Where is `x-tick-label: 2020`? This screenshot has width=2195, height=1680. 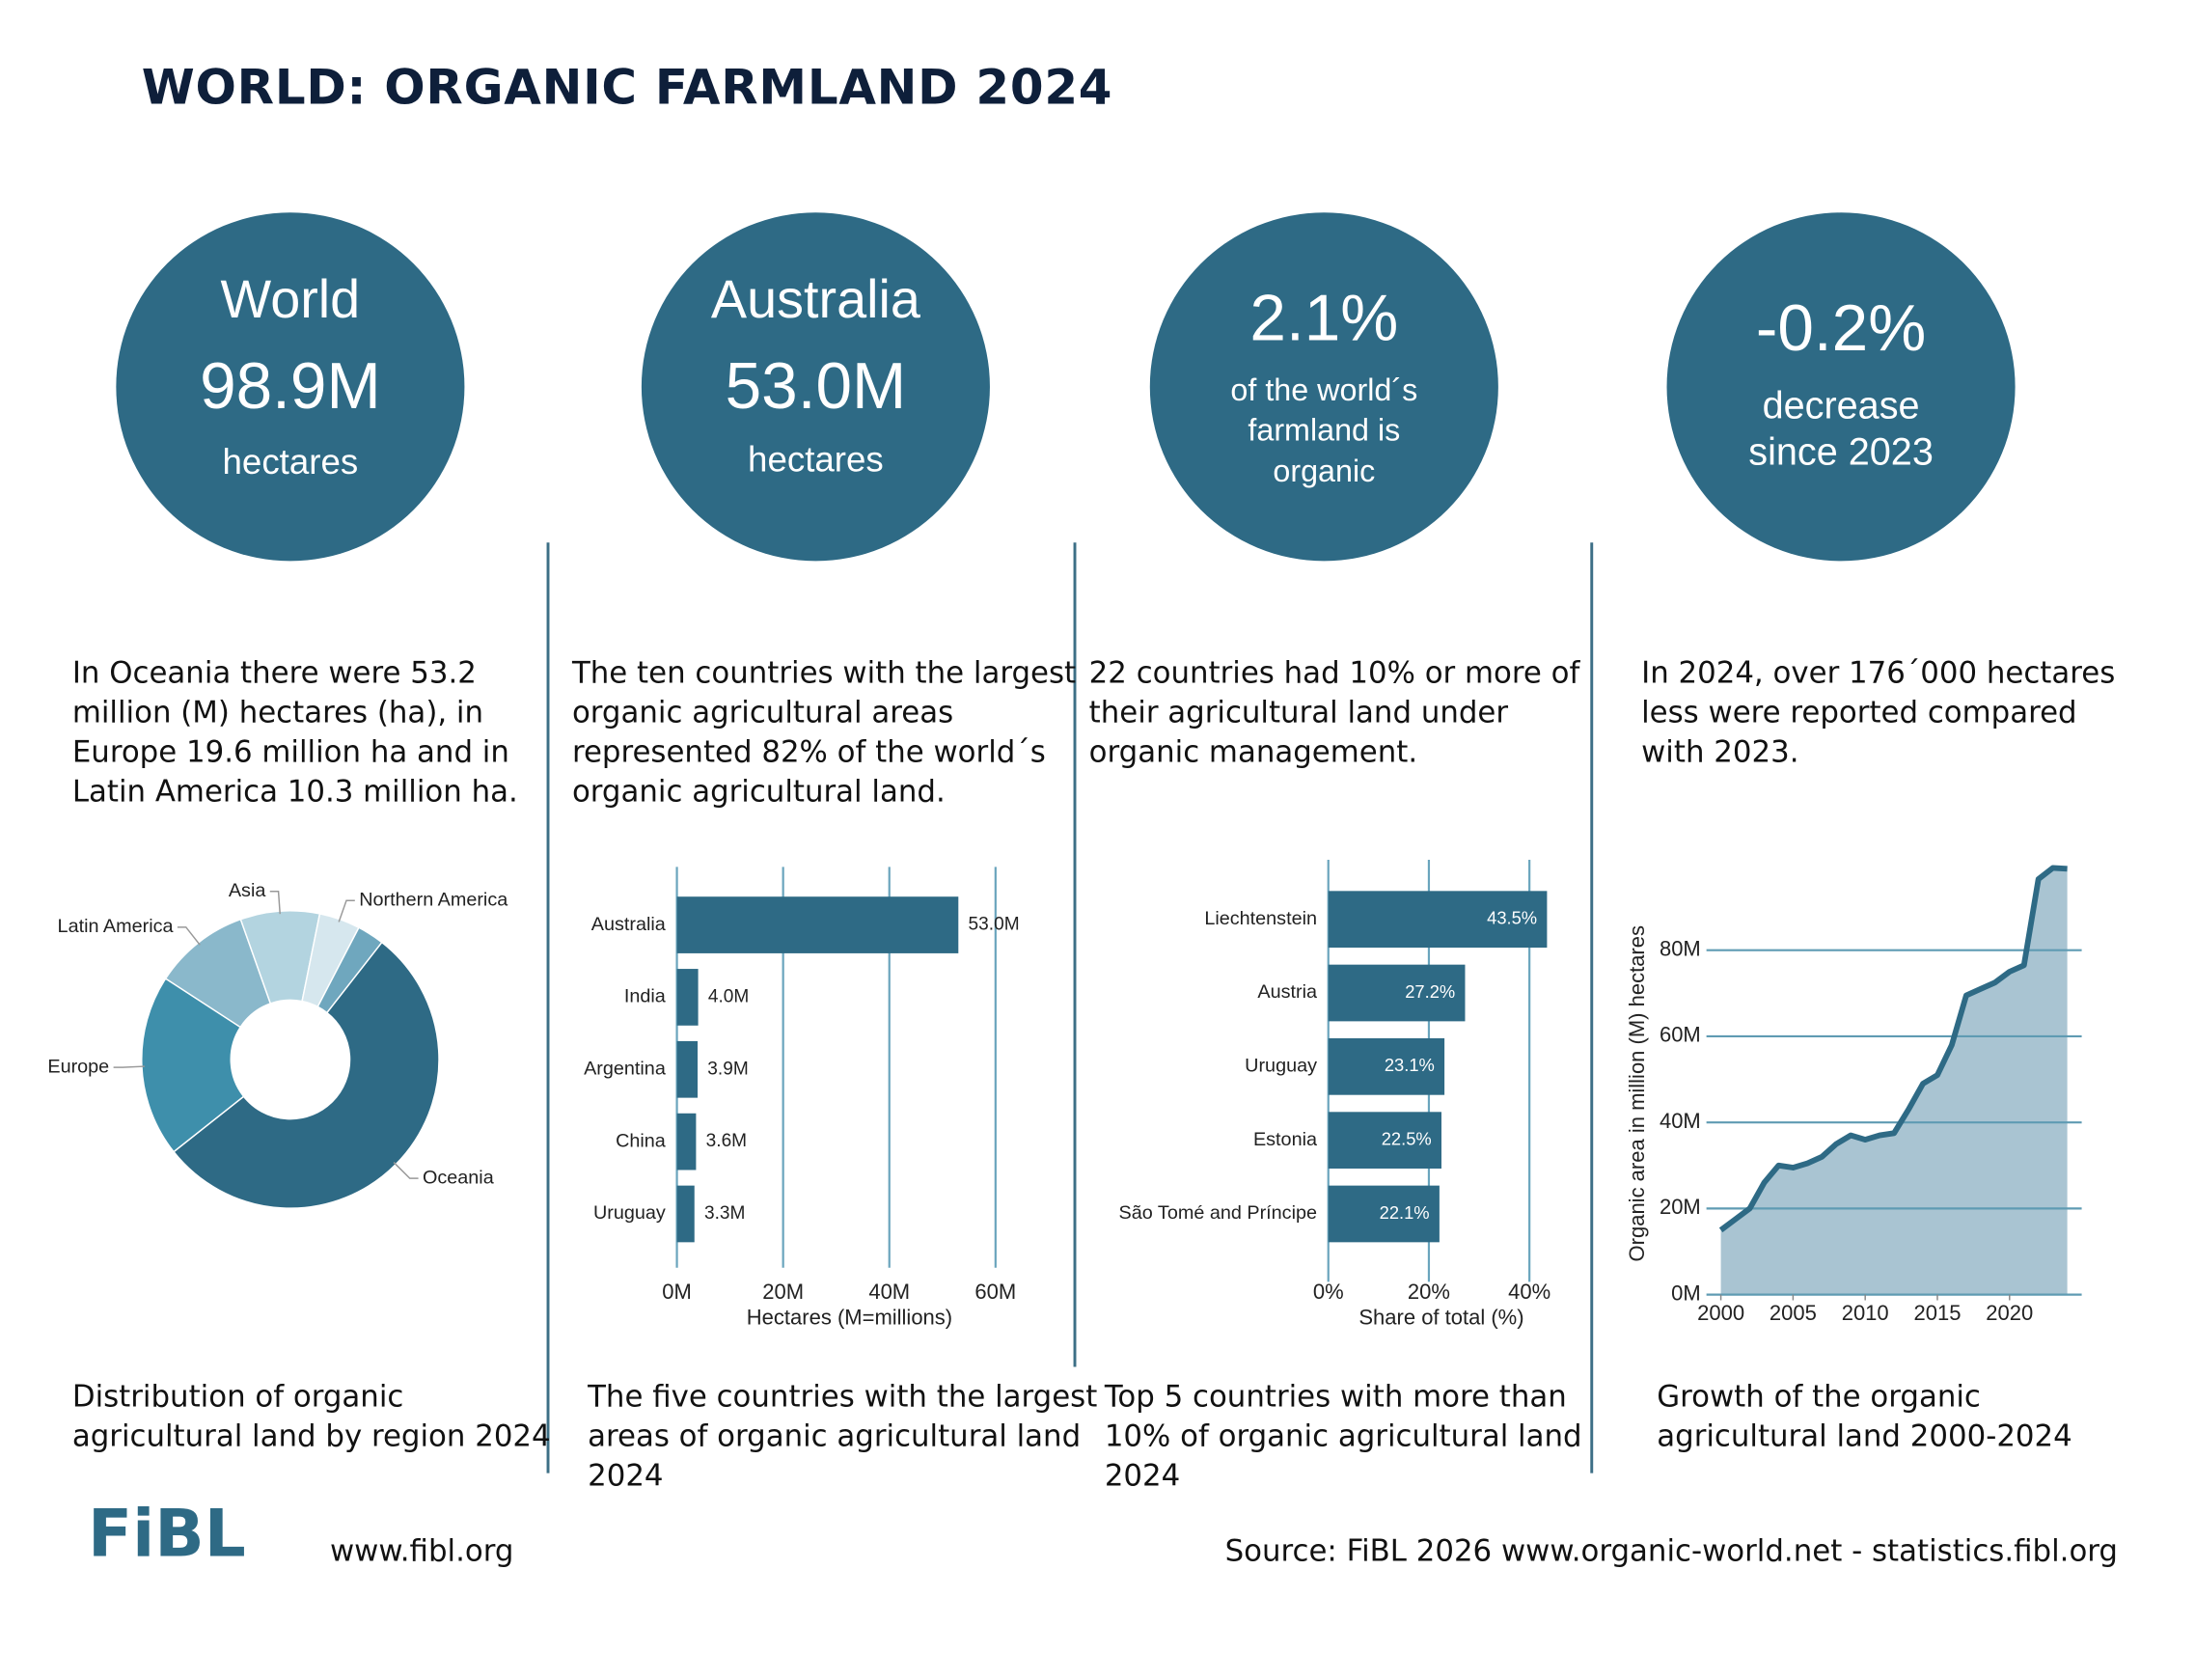
x-tick-label: 2020 is located at coordinates (2009, 1313).